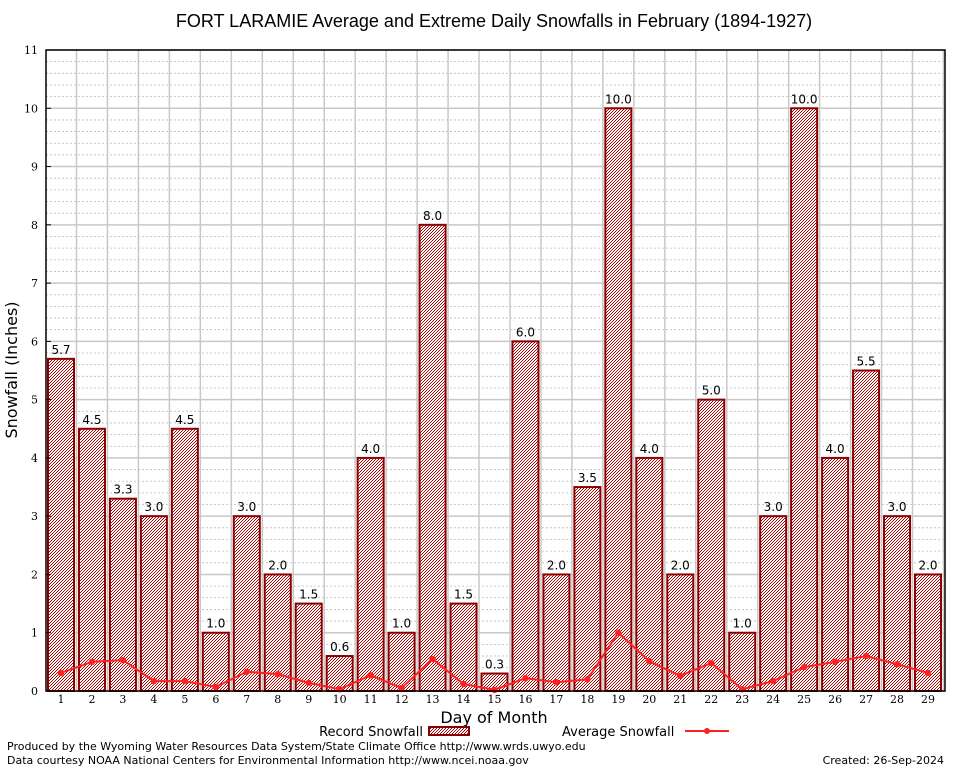  What do you see at coordinates (153, 699) in the screenshot?
I see `x-tick-label: 4` at bounding box center [153, 699].